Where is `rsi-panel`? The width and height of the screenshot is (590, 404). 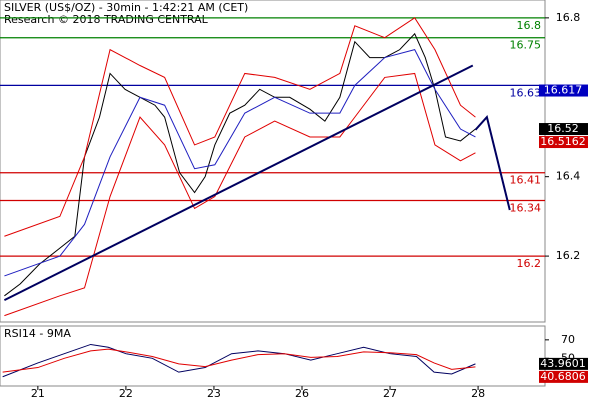 rsi-panel is located at coordinates (273, 356).